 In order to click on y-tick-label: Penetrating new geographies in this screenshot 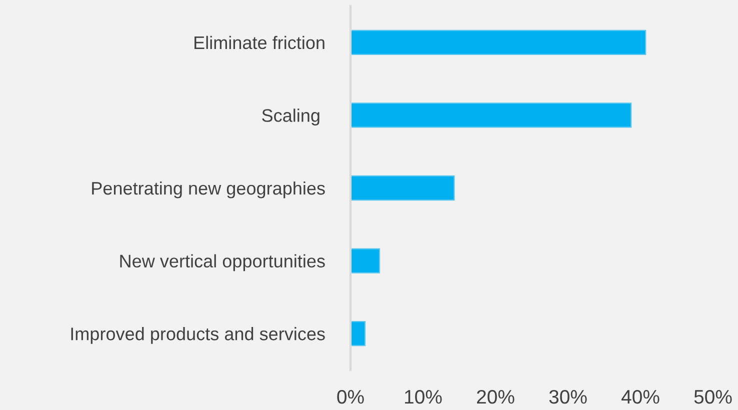, I will do `click(208, 189)`.